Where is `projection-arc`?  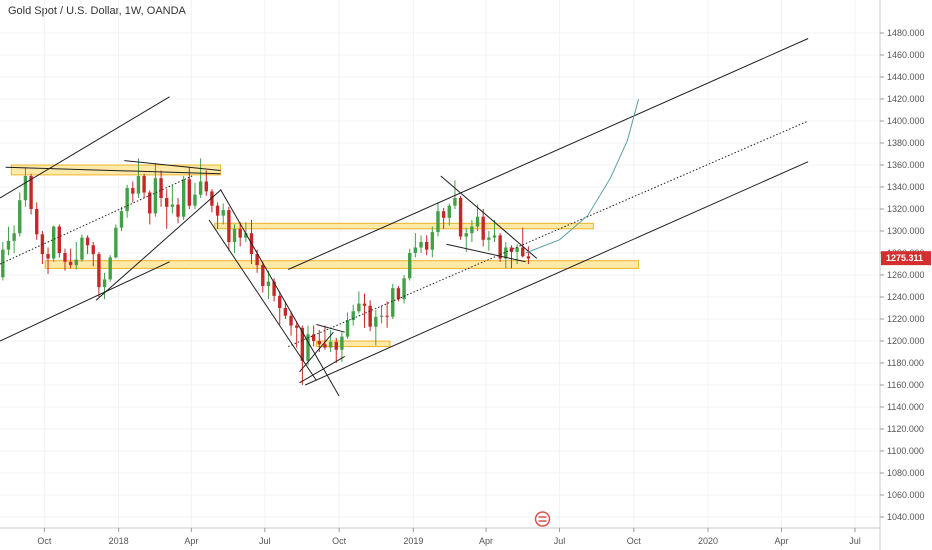
projection-arc is located at coordinates (582, 176).